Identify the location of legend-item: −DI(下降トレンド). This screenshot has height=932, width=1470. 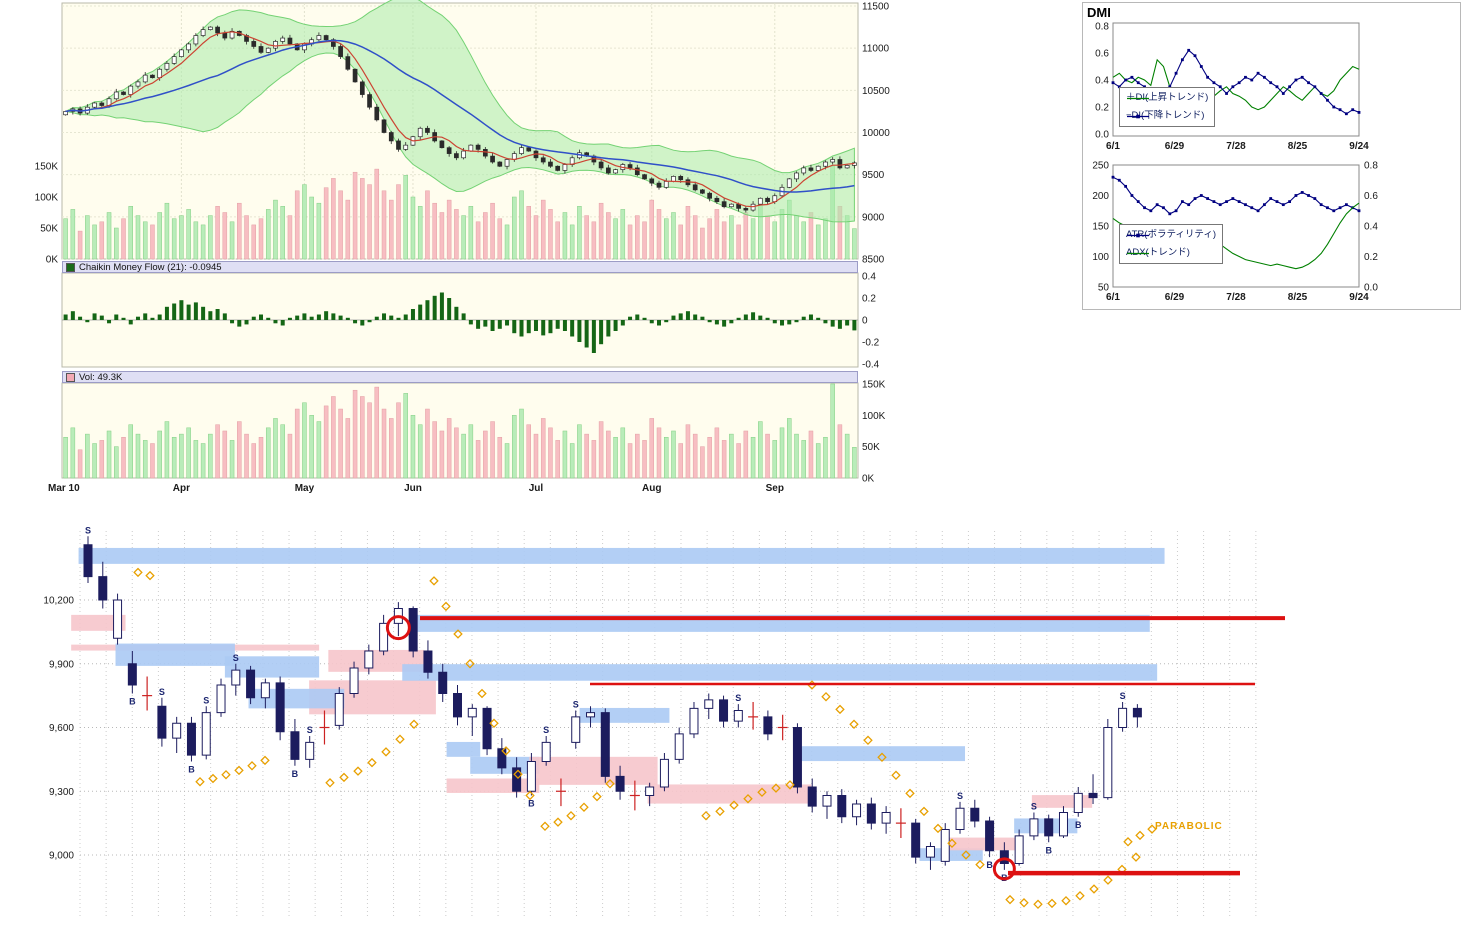
(1167, 116).